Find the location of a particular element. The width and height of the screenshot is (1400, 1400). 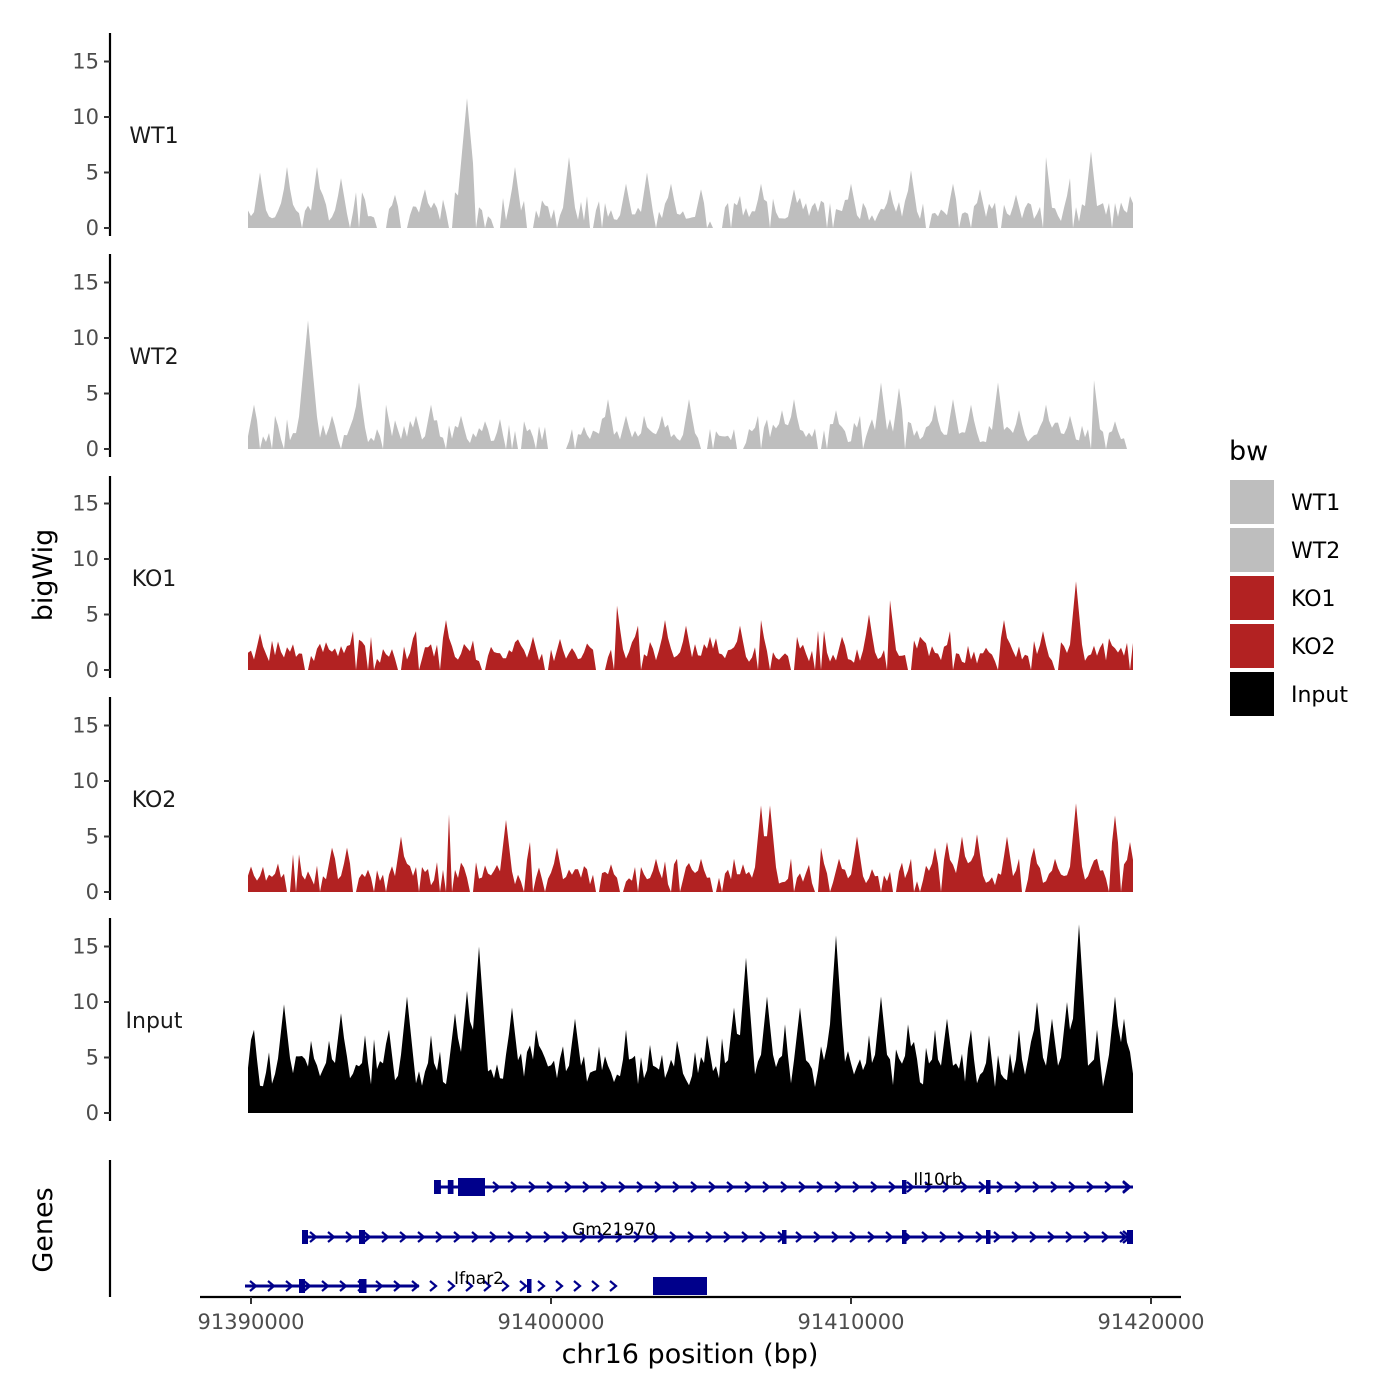

track-label: Input is located at coordinates (154, 1021).